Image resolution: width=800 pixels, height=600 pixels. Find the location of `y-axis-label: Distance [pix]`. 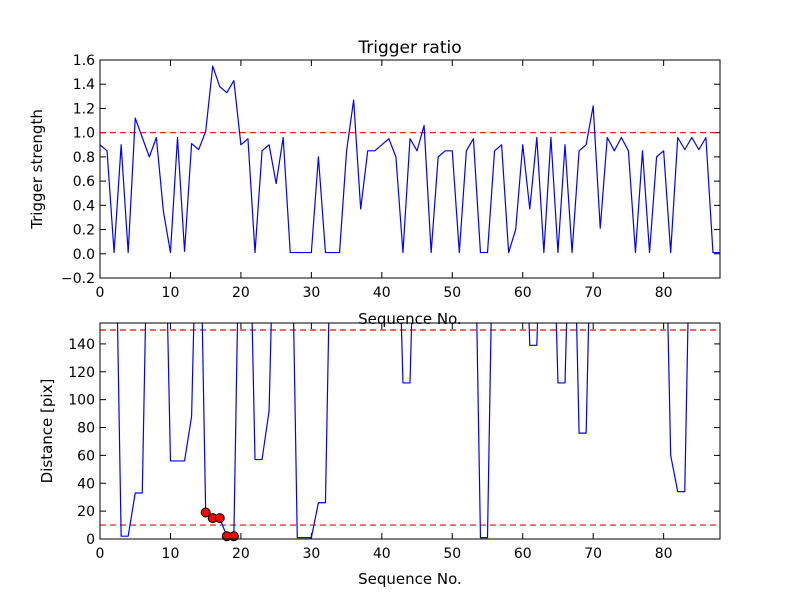

y-axis-label: Distance [pix] is located at coordinates (47, 431).